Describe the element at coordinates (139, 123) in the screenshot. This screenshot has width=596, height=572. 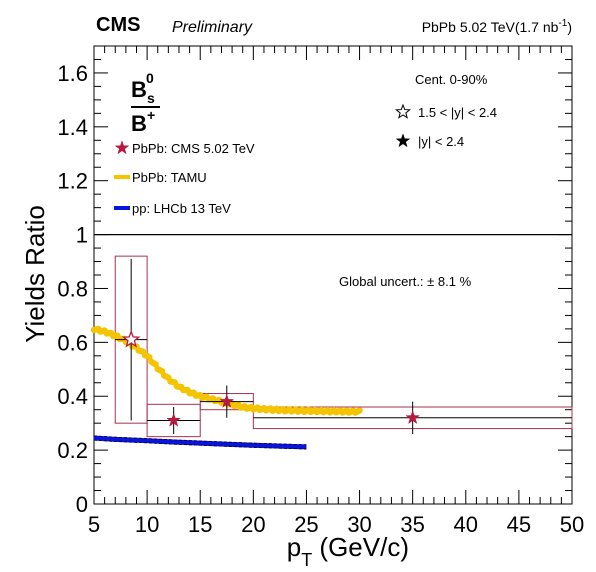
I see `ratio-denominator-base: B` at that location.